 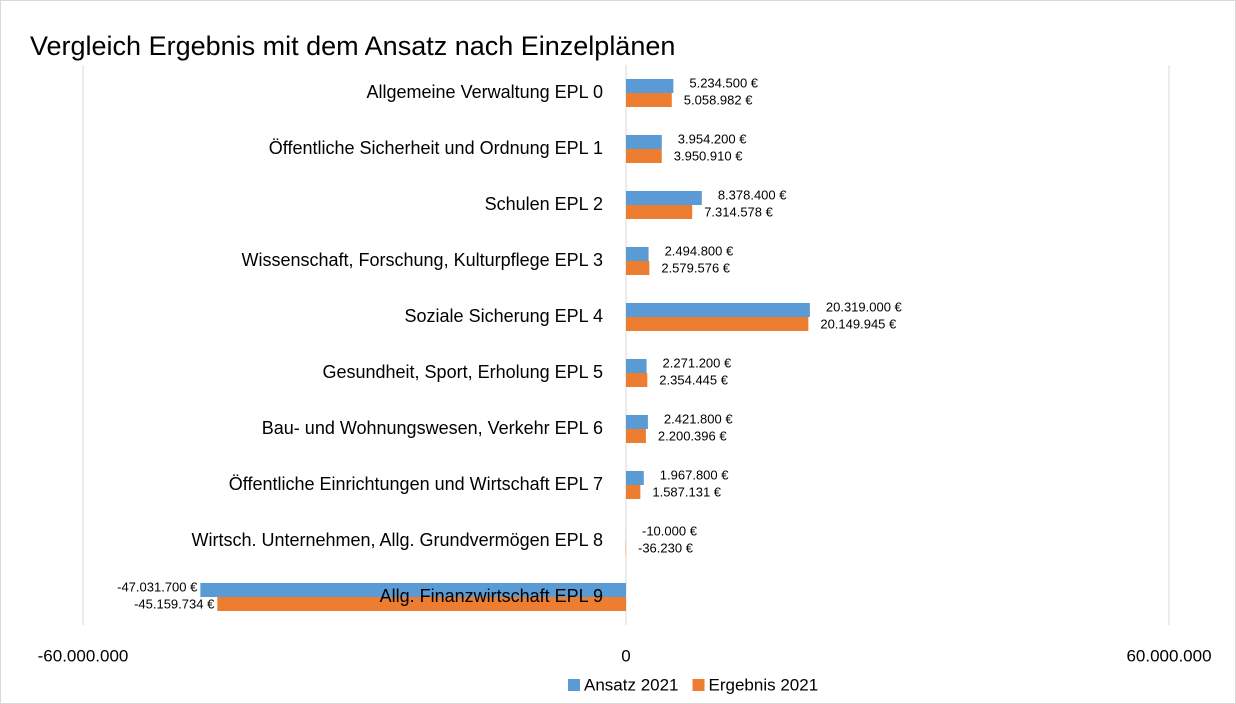 I want to click on y-tick-label: Soziale Sicherung EPL 4, so click(x=504, y=316).